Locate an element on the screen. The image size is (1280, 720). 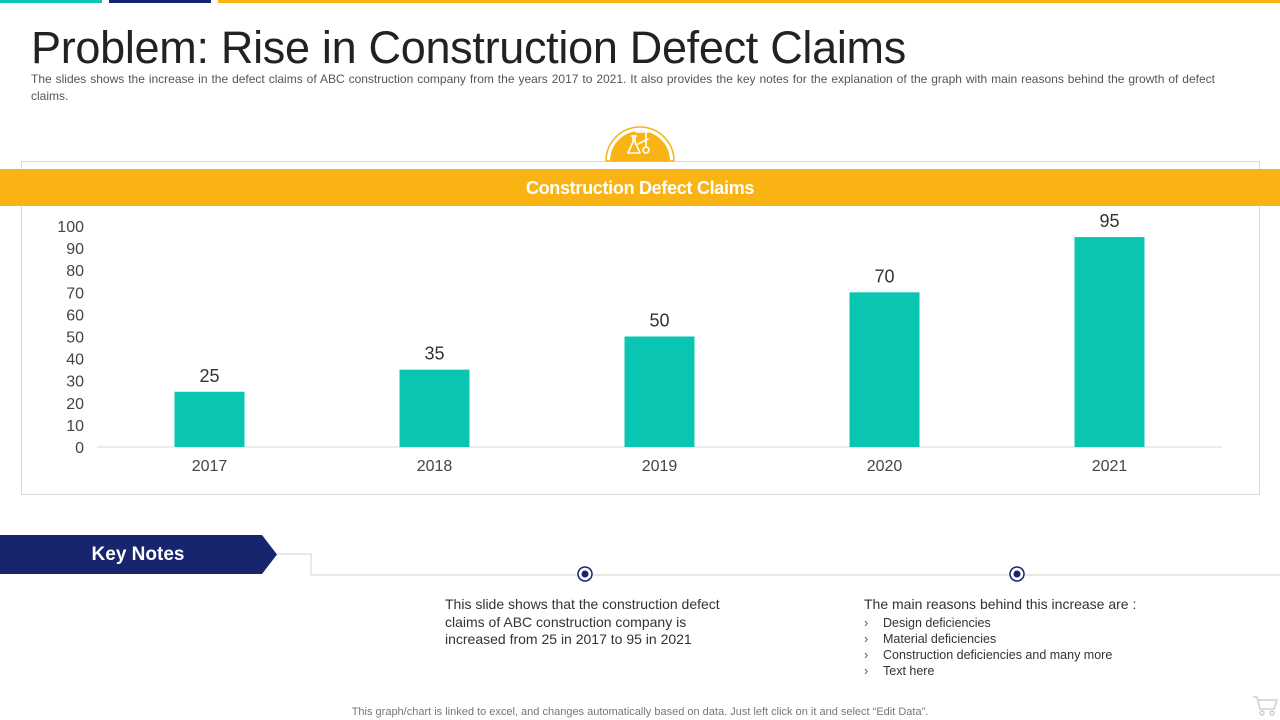
y-tick-label: 80 is located at coordinates (75, 271).